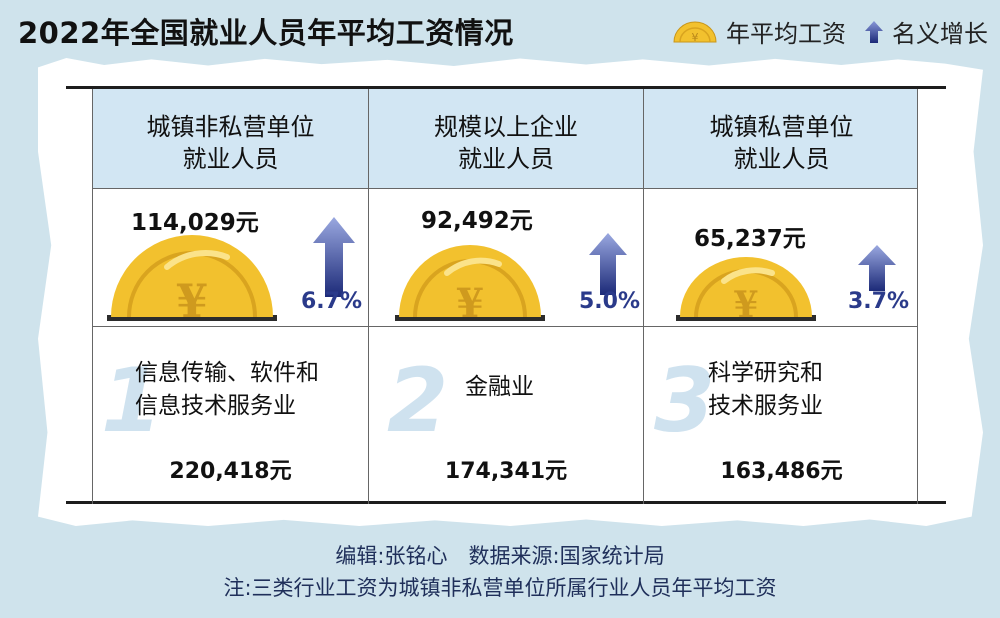  What do you see at coordinates (195, 223) in the screenshot?
I see `category-wage: 114,029元` at bounding box center [195, 223].